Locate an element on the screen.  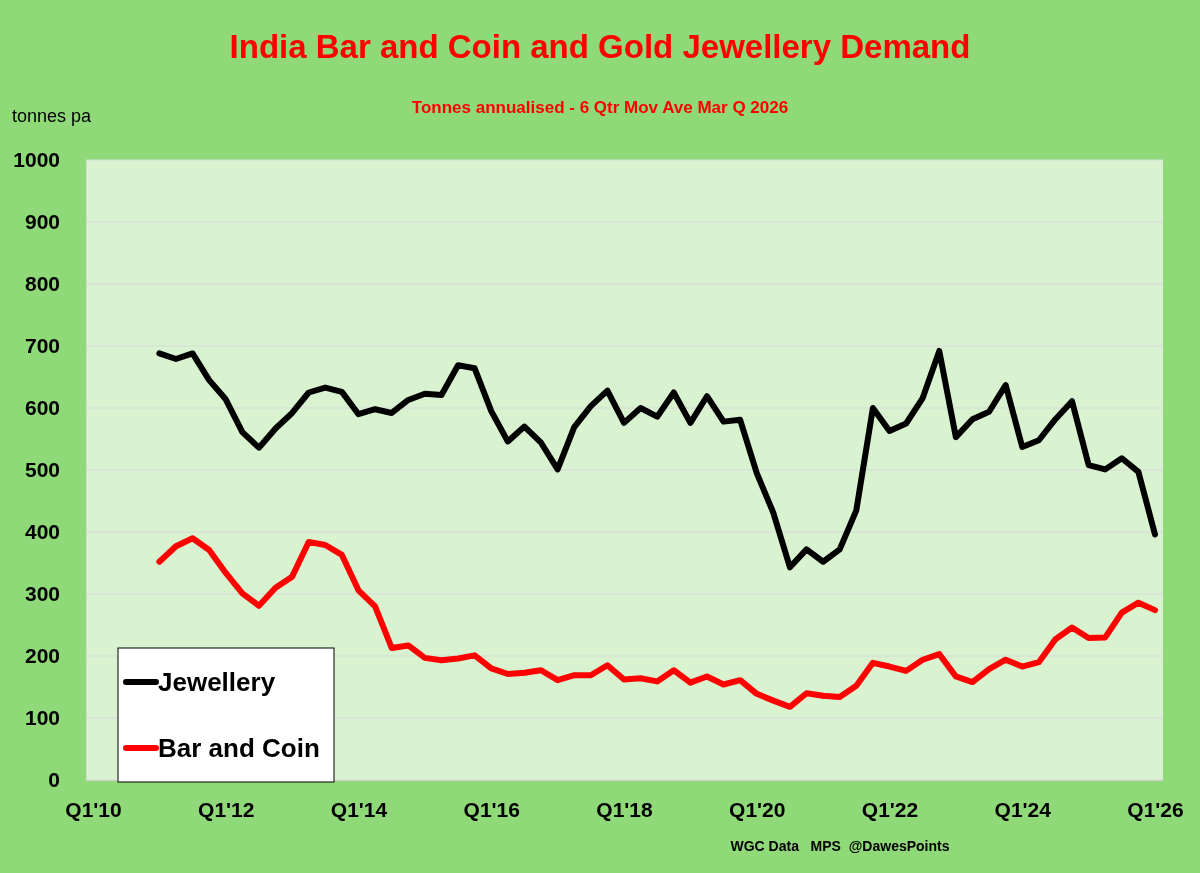
x-tick-label: Q1'24 is located at coordinates (1023, 809).